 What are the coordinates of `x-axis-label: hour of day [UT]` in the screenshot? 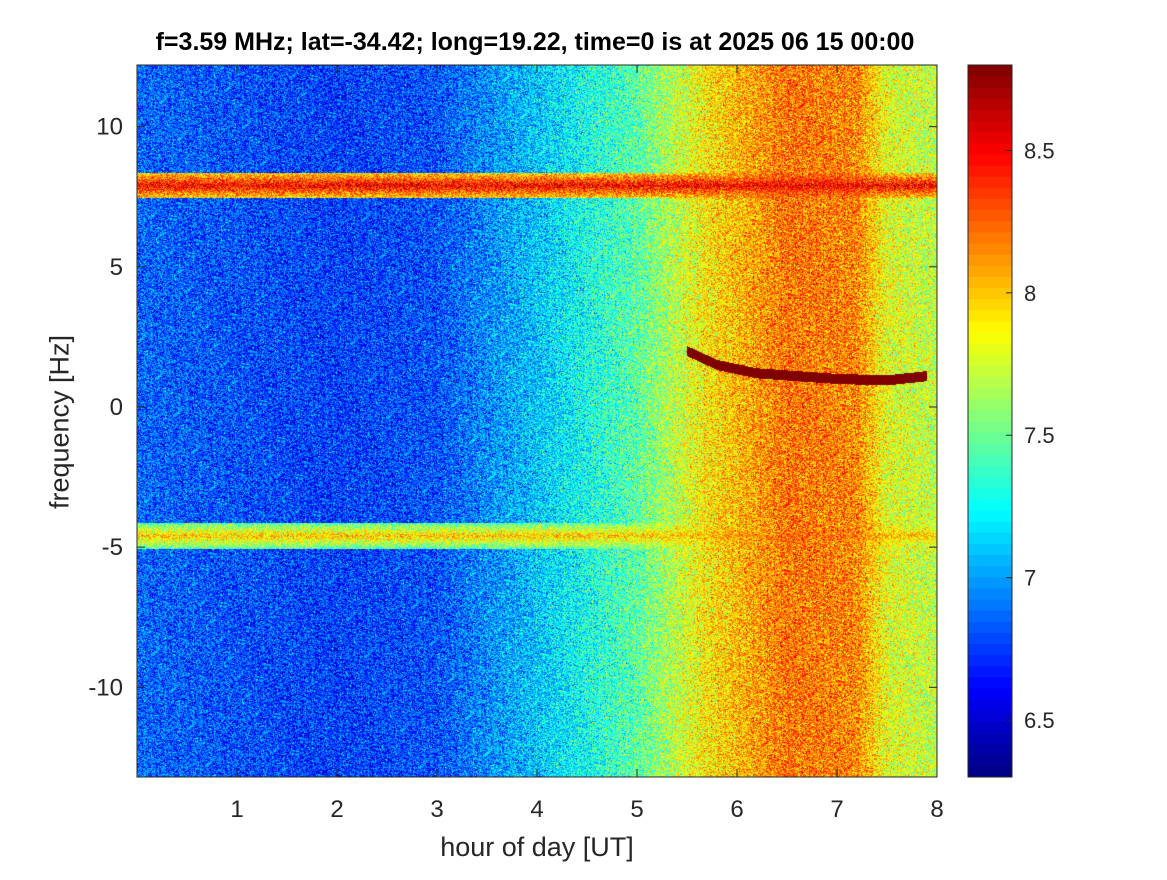 It's located at (537, 847).